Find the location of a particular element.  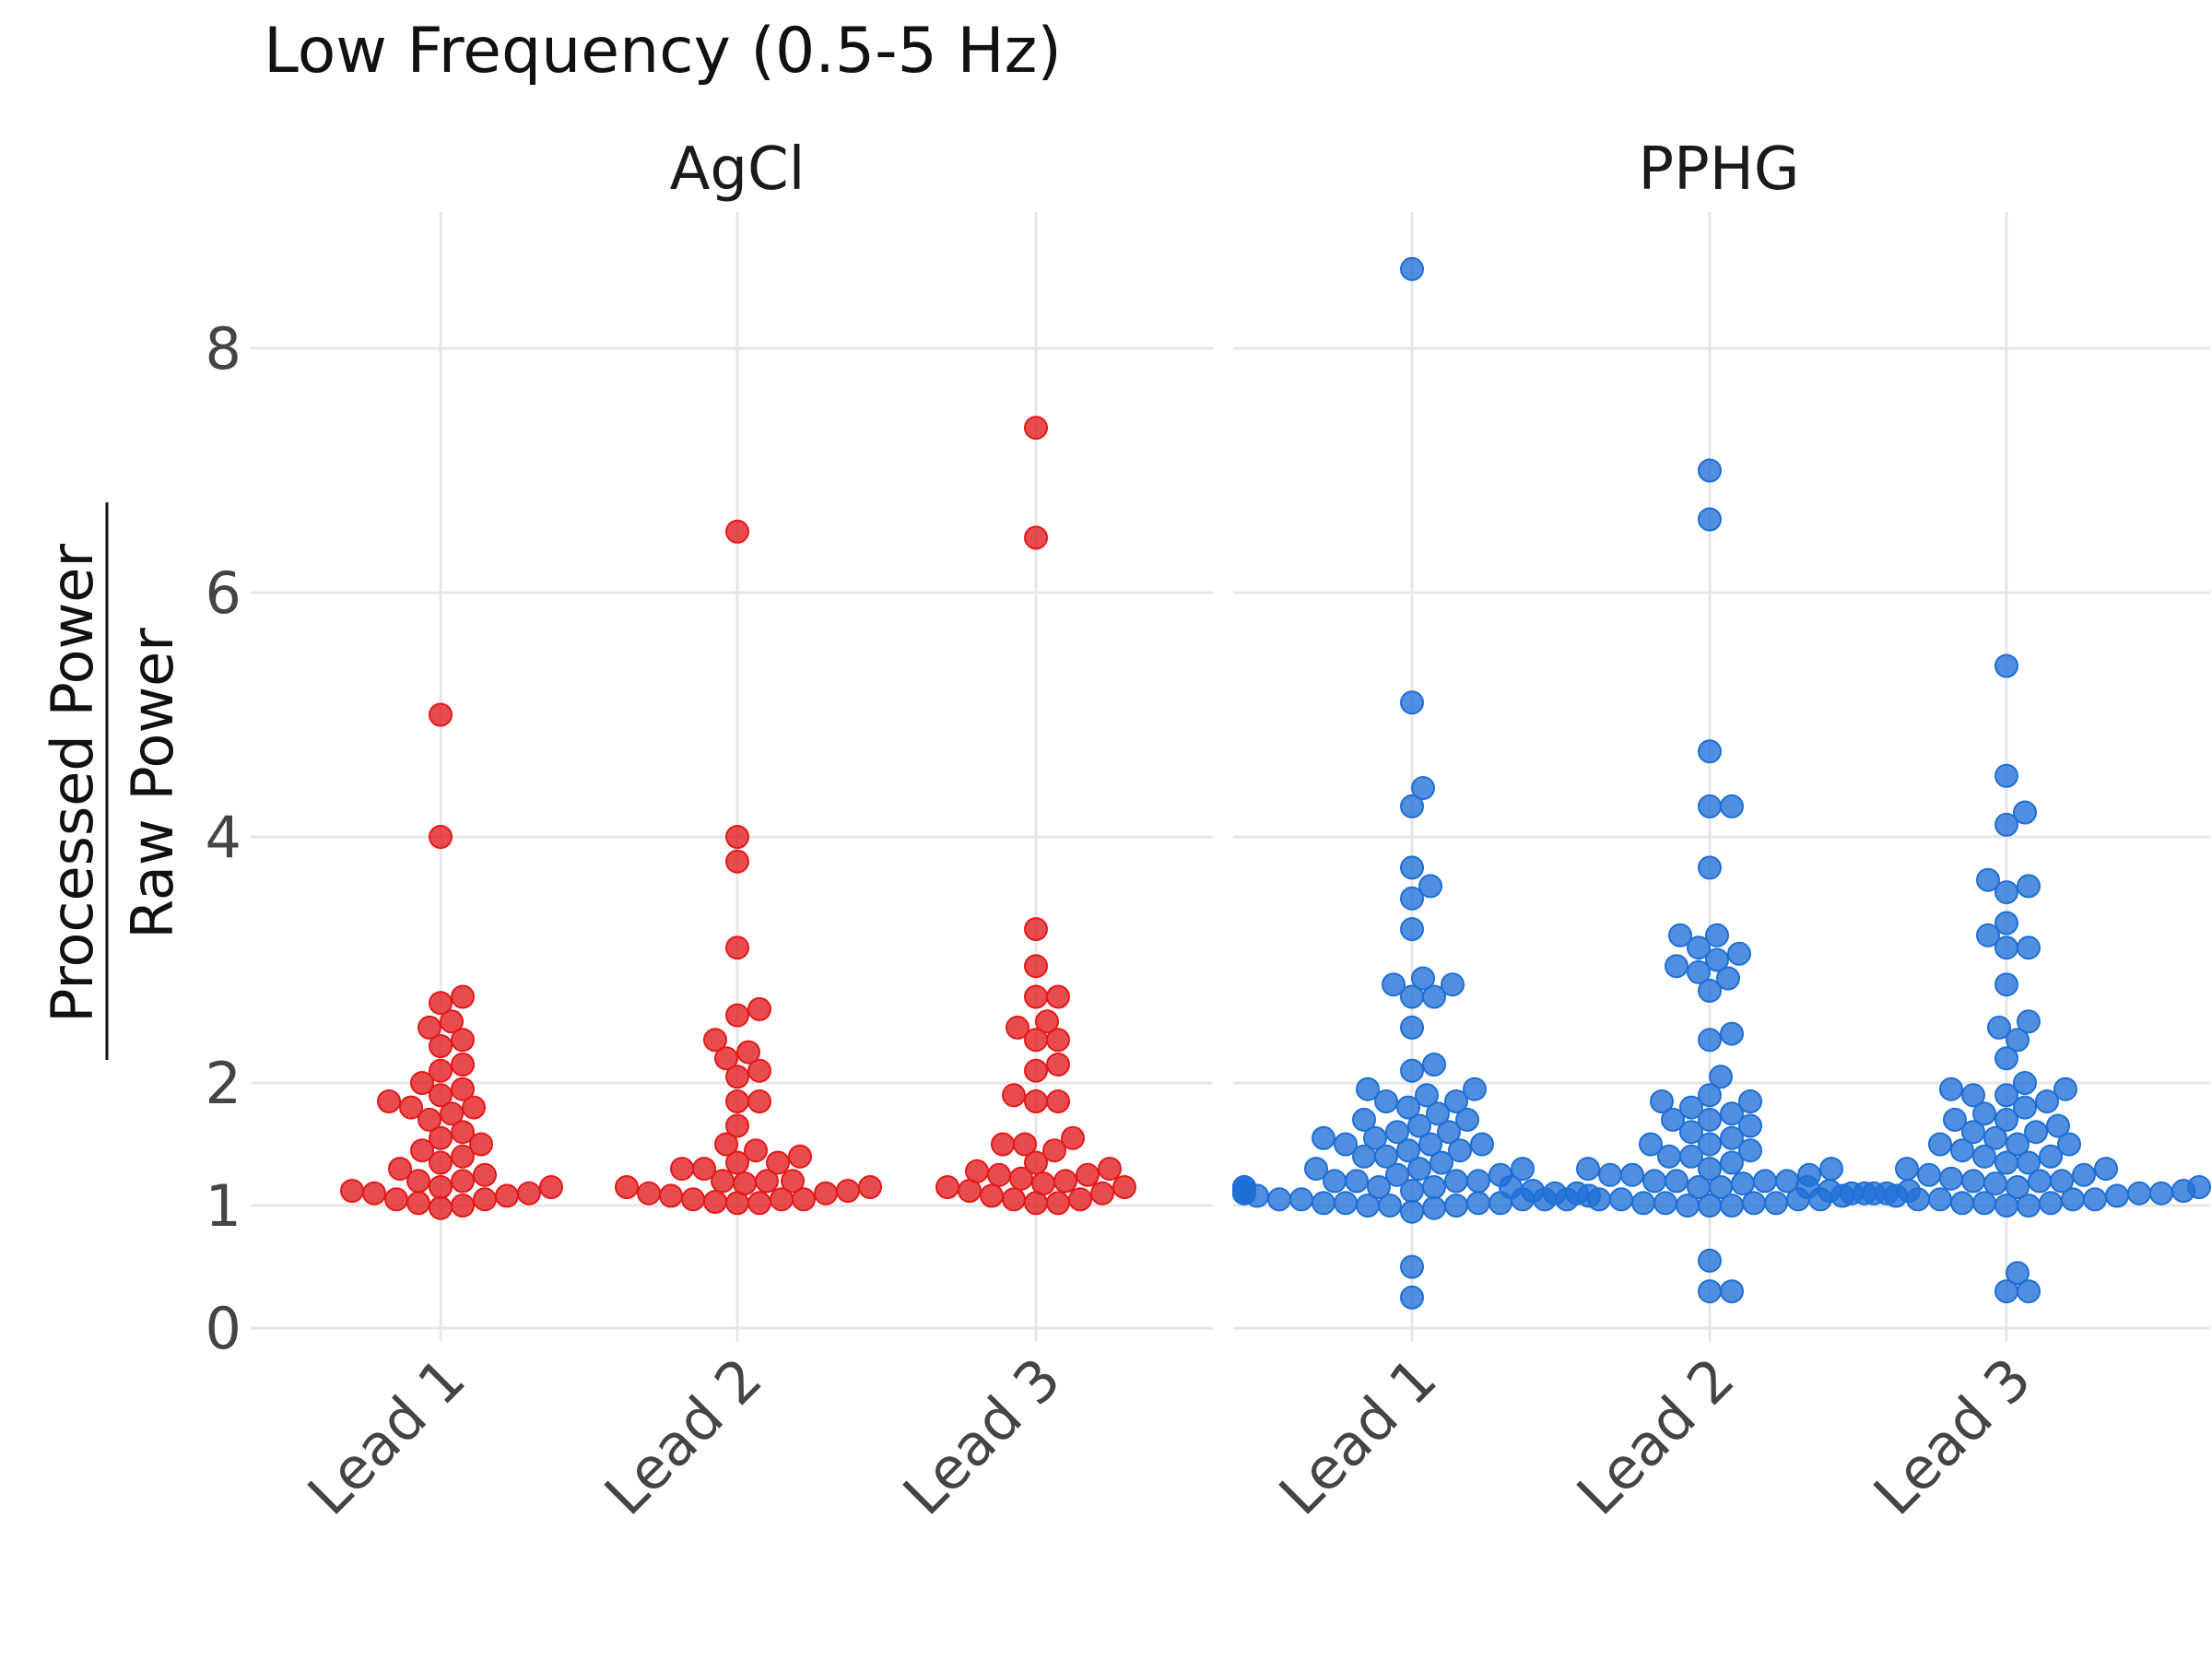

y-axis-ticks: 0 1 2 4 6 8 is located at coordinates (223, 838).